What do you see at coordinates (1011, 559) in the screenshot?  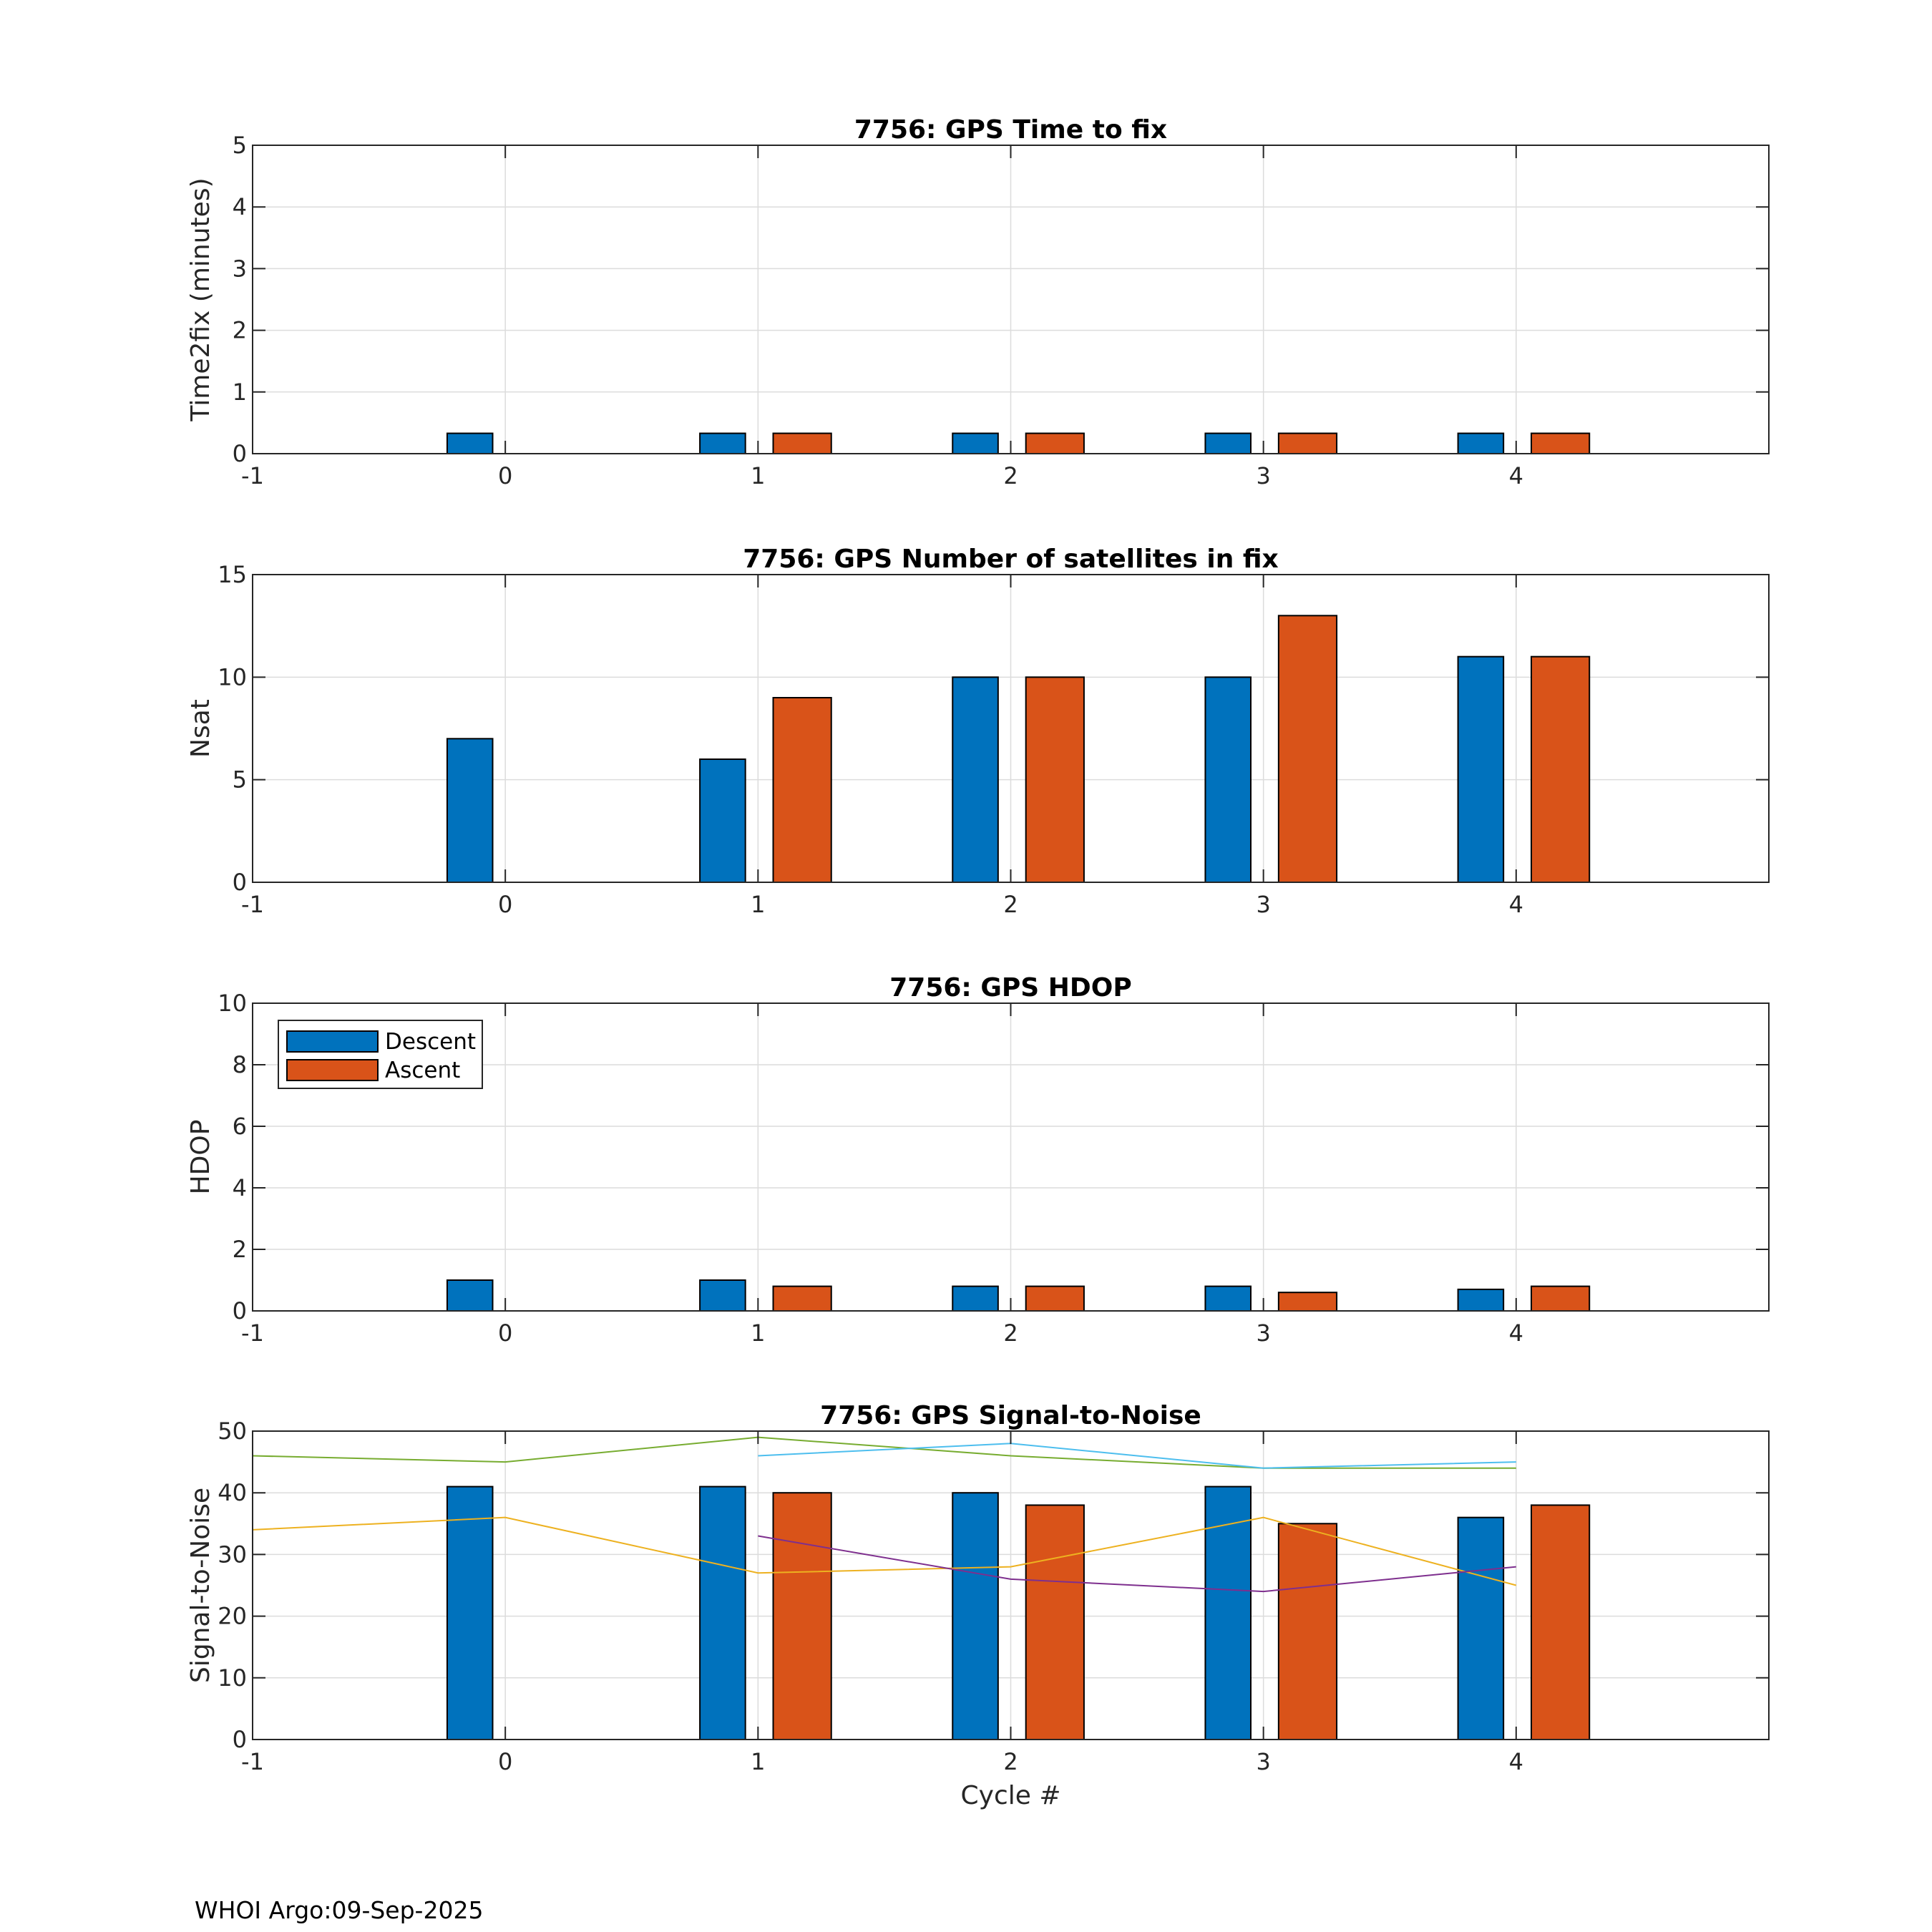 I see `chart-title: 7756: GPS Number of satellites in fix` at bounding box center [1011, 559].